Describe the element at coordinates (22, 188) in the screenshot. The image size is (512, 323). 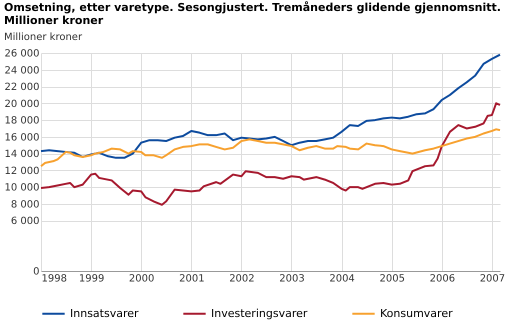
I see `y-tick-label: 10 000` at that location.